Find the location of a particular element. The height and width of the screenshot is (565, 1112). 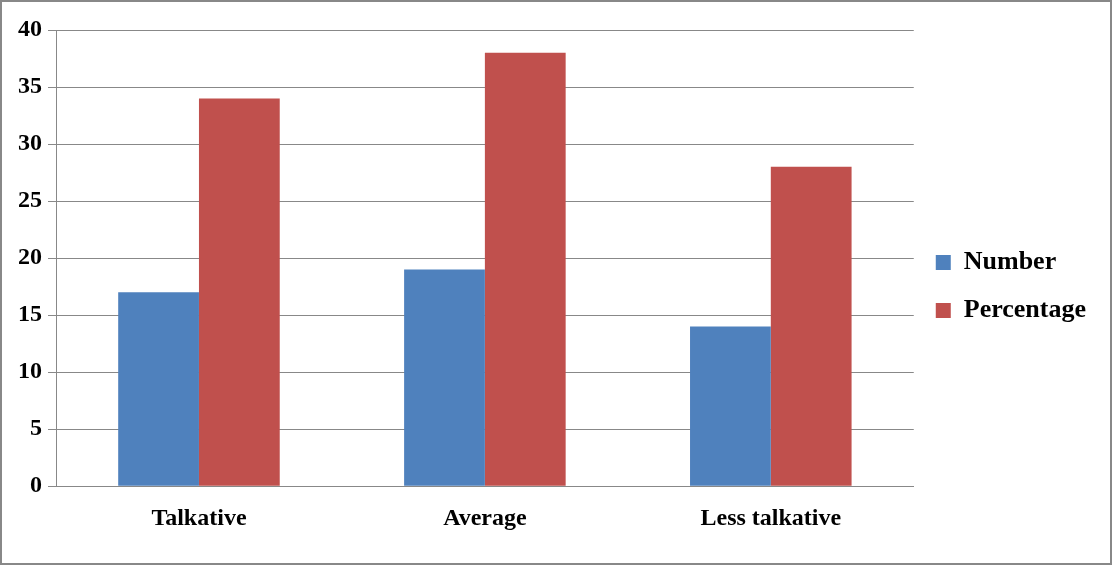

y-tick-label: 35 is located at coordinates (30, 85).